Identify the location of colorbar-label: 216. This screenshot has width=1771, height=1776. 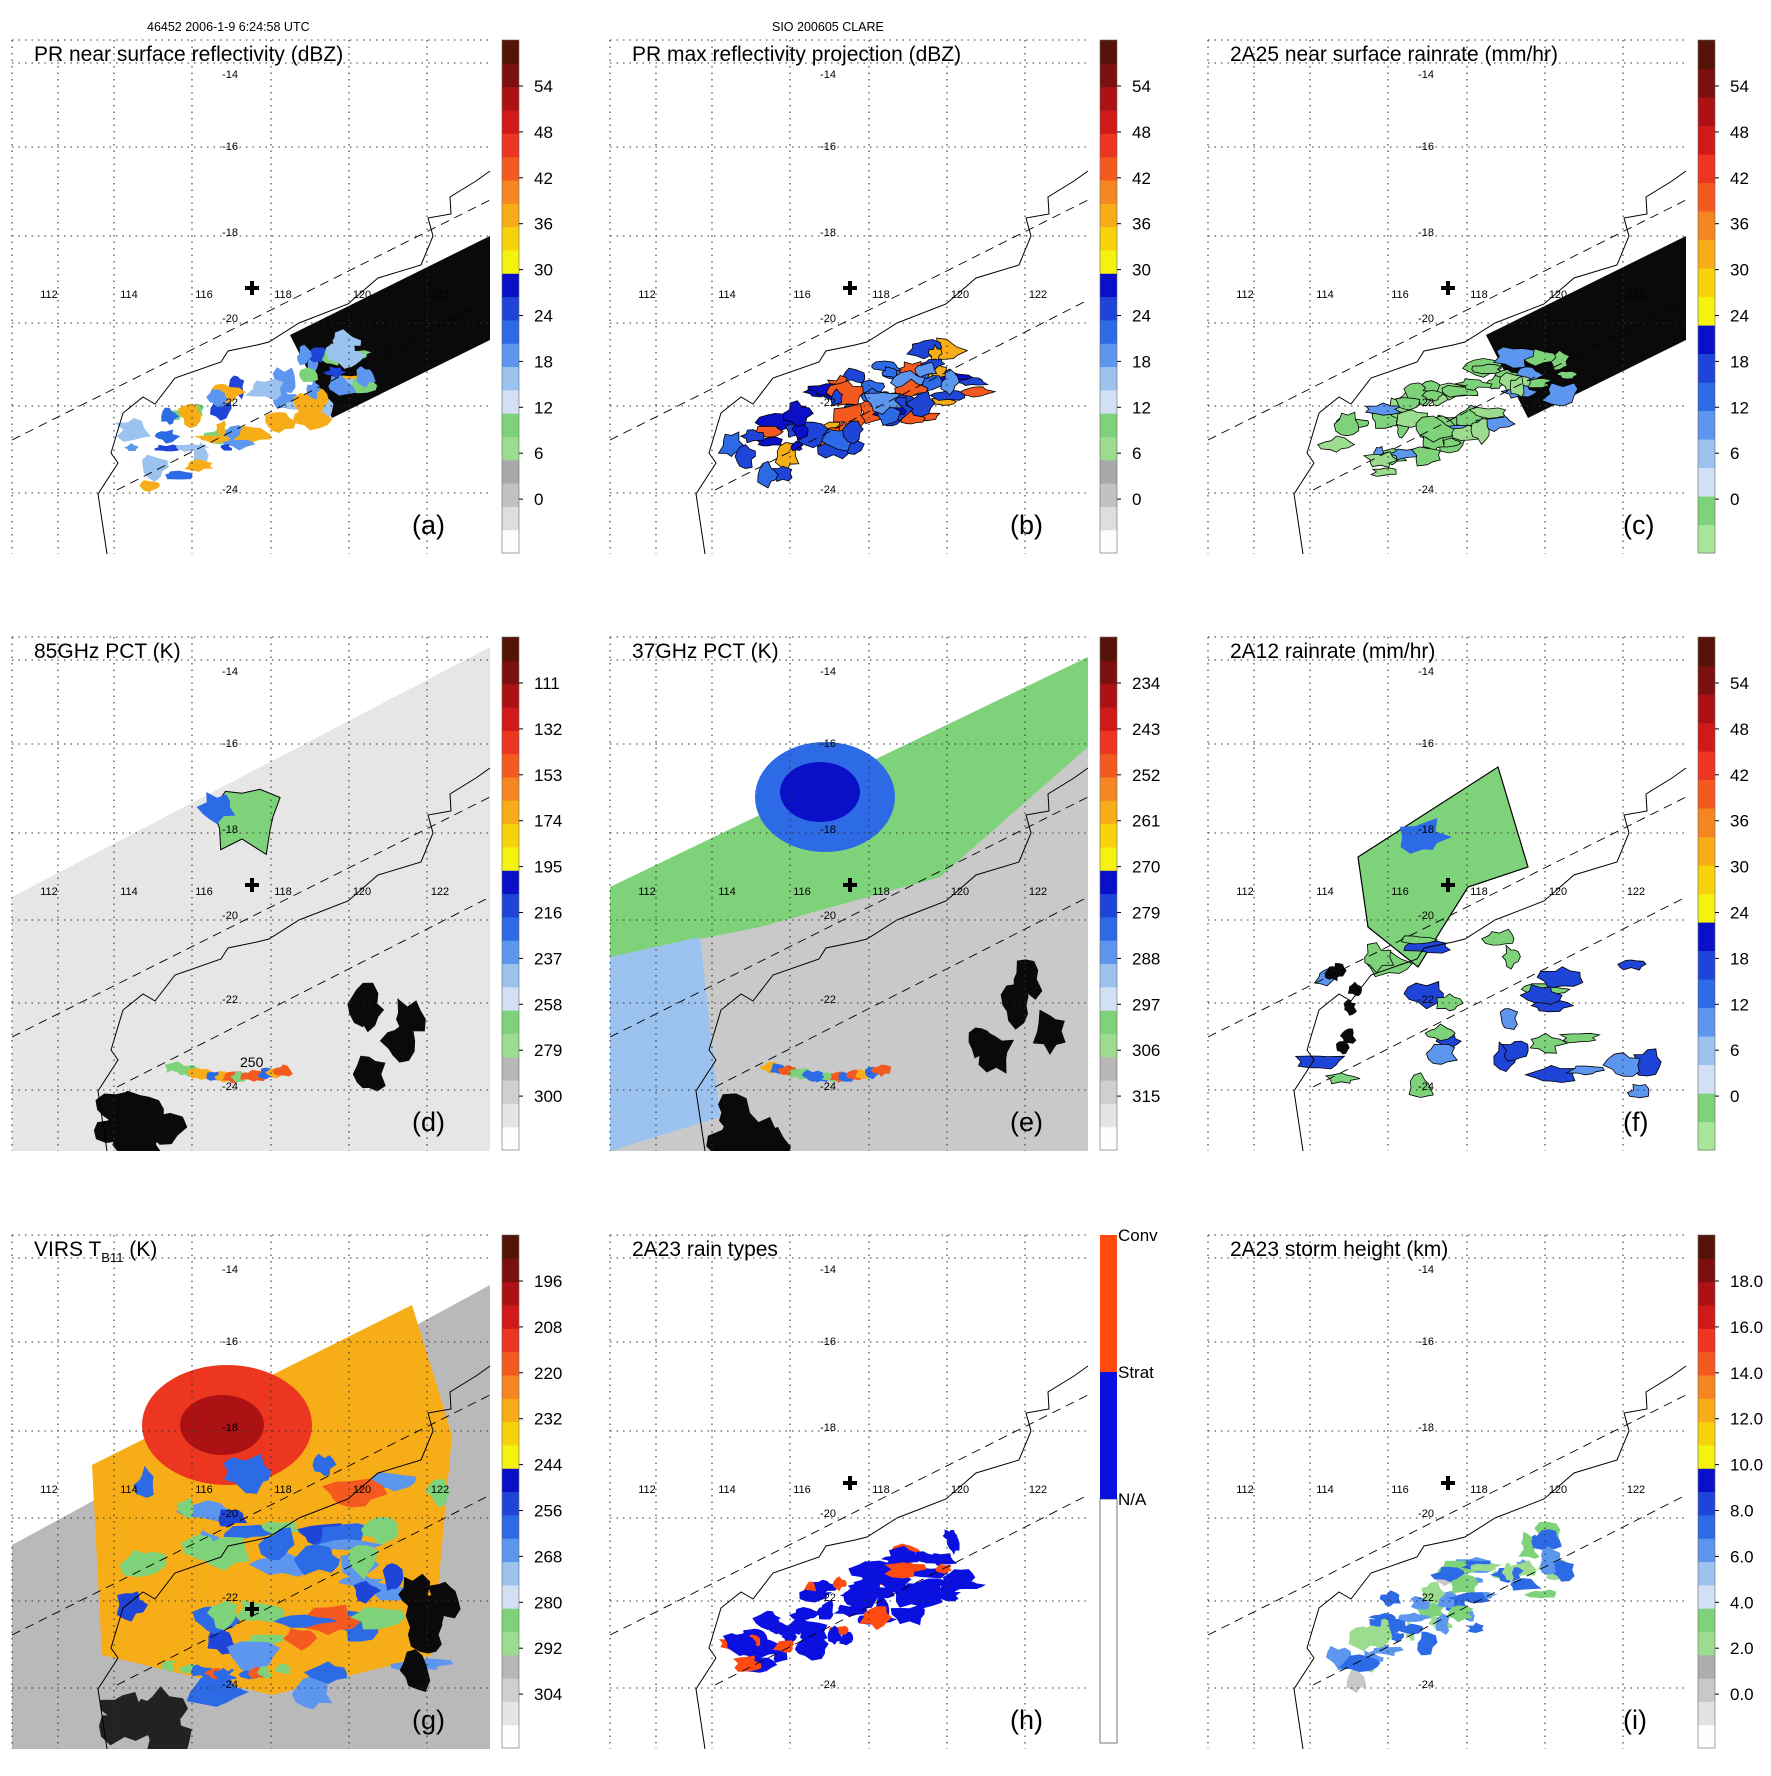
(548, 913).